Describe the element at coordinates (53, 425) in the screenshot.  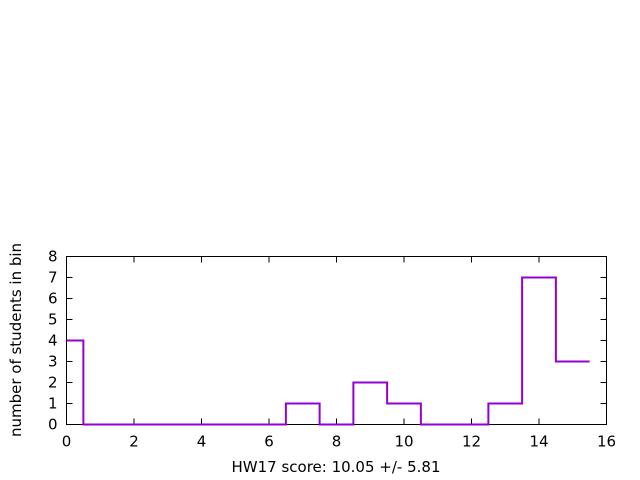
I see `y-tick-label: 0` at that location.